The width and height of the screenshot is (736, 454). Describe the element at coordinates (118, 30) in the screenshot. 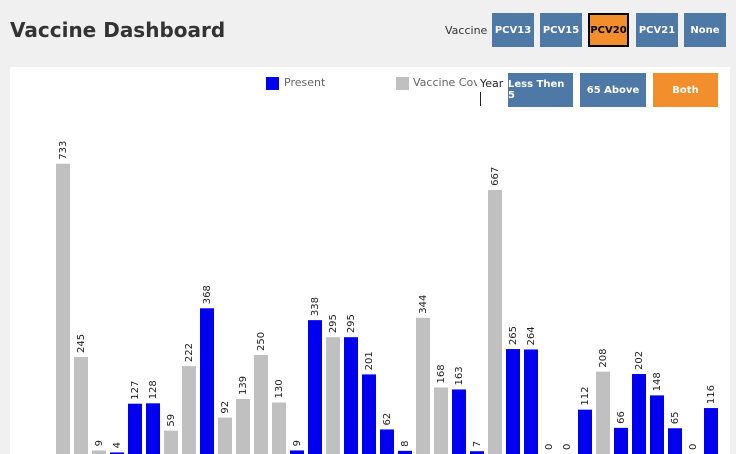

I see `page-title: Vaccine Dashboard` at that location.